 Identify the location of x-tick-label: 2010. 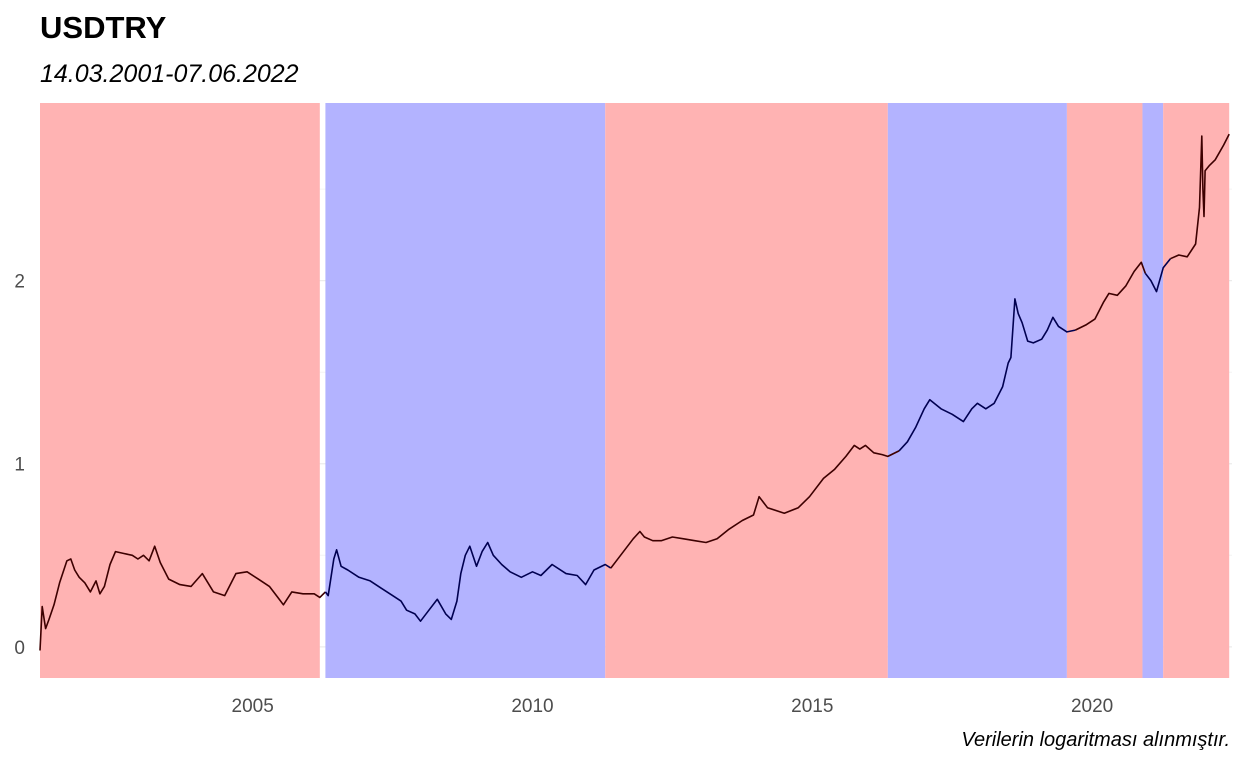
(532, 706).